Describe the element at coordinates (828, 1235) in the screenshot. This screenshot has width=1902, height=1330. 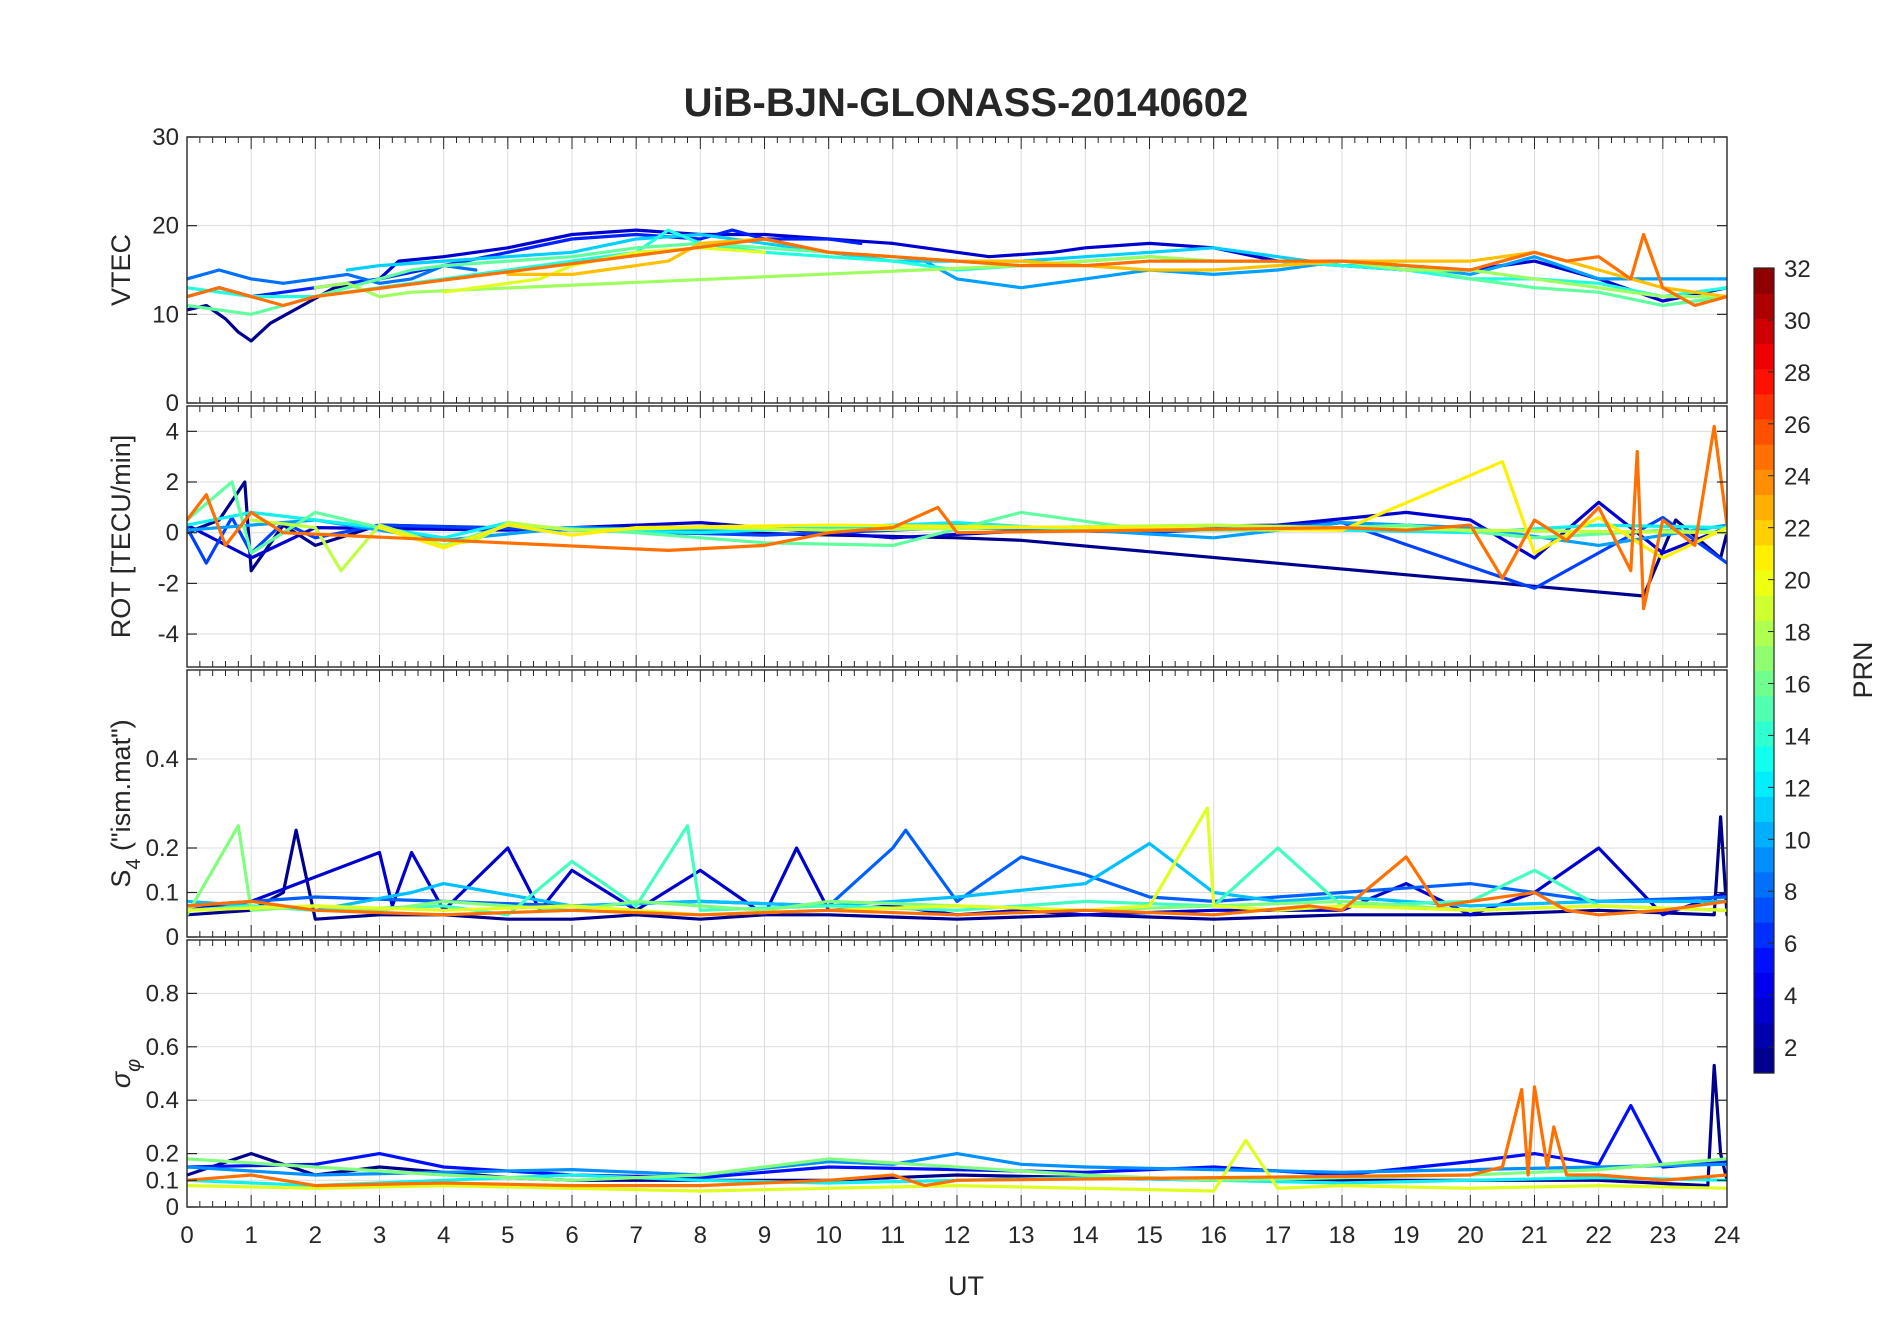
I see `x-tick-label: 10` at that location.